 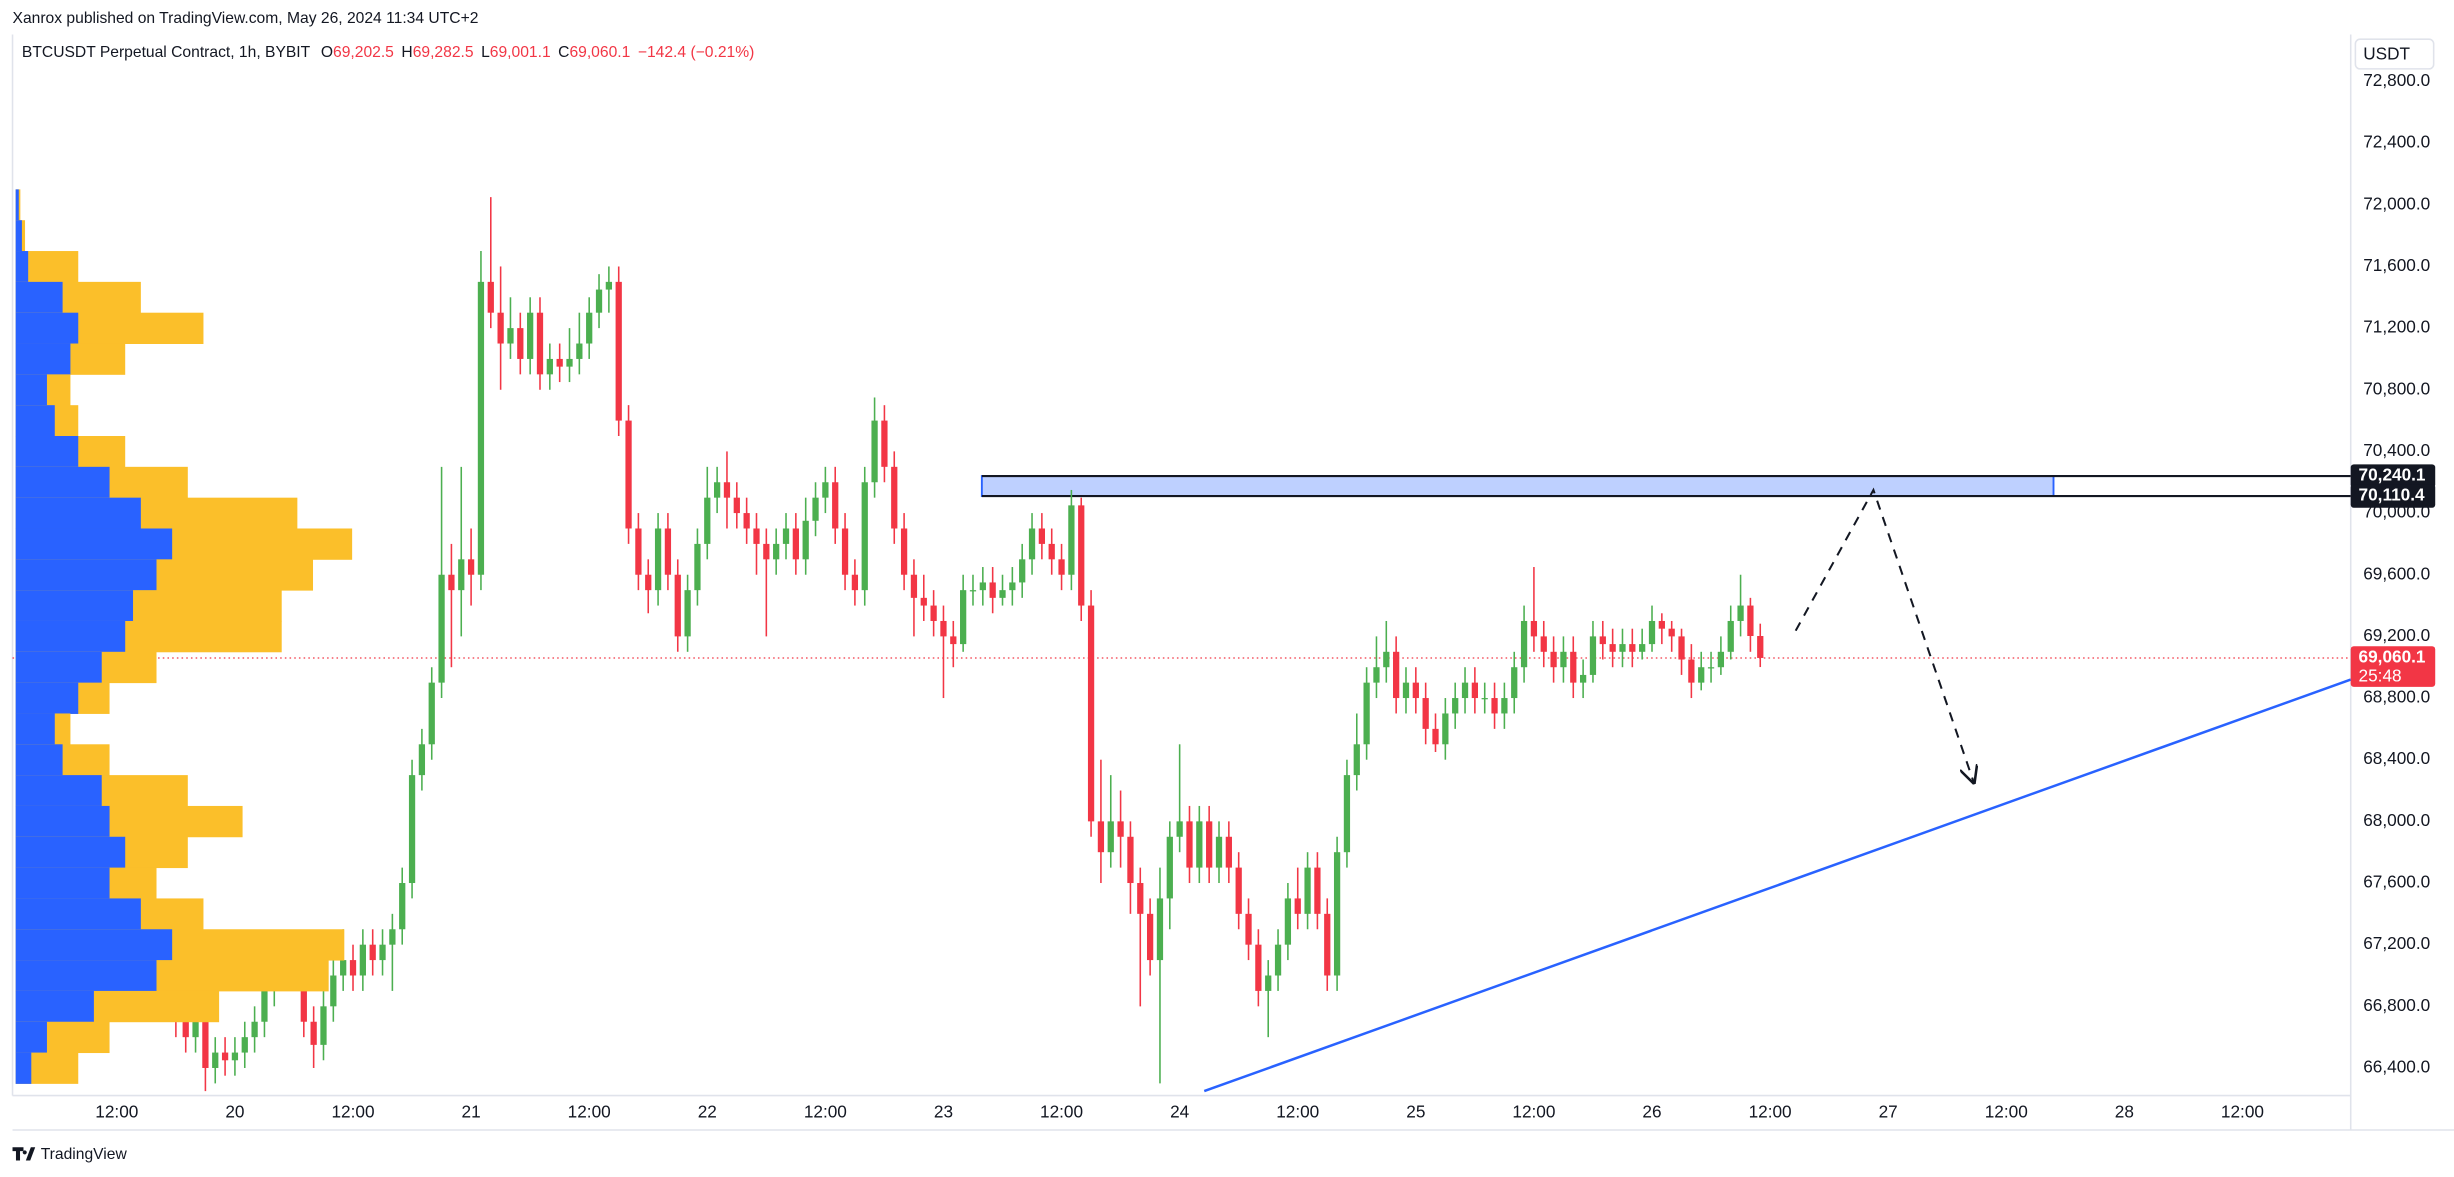 What do you see at coordinates (520, 52) in the screenshot?
I see `ohlc-value: 69,001.1` at bounding box center [520, 52].